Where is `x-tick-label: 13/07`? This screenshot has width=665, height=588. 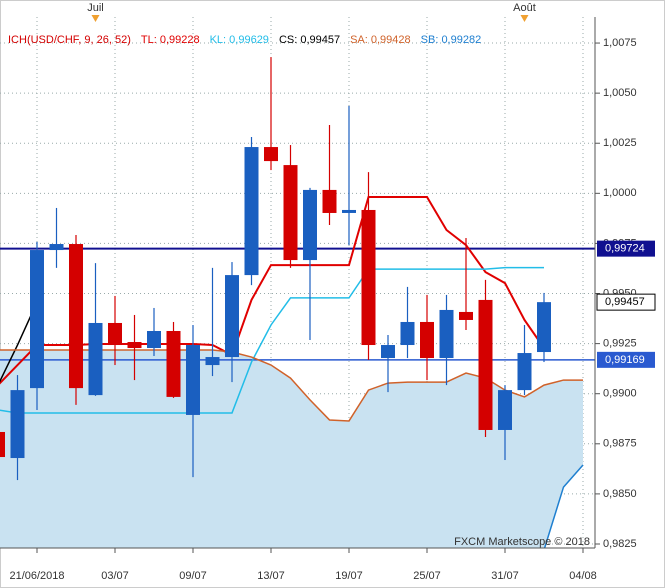 x-tick-label: 13/07 is located at coordinates (271, 576).